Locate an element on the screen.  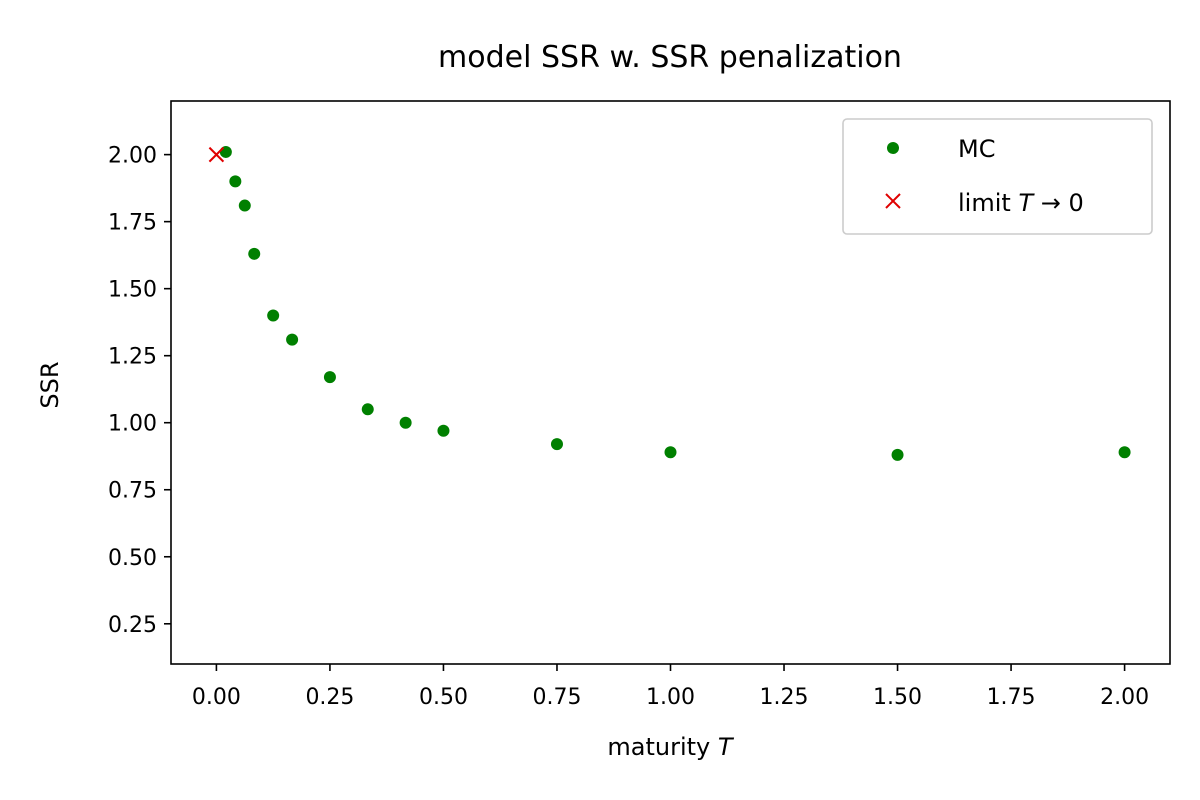
legend-mc-marker is located at coordinates (893, 148).